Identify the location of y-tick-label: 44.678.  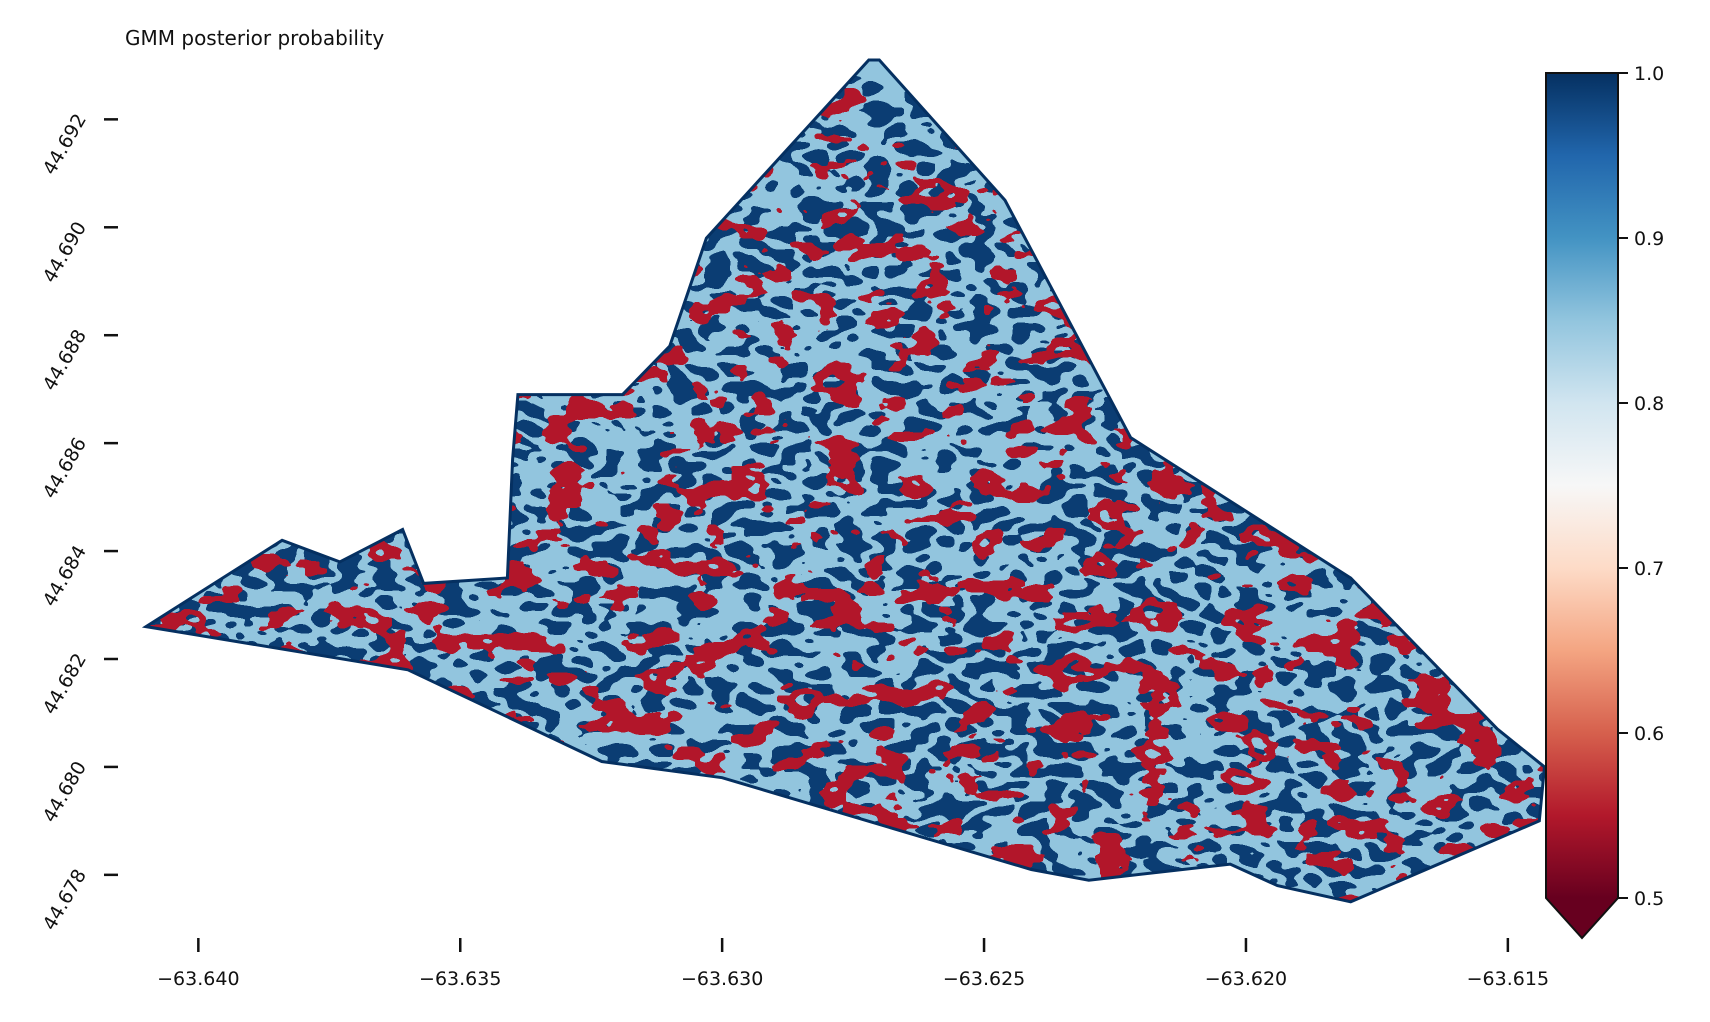
(65, 900).